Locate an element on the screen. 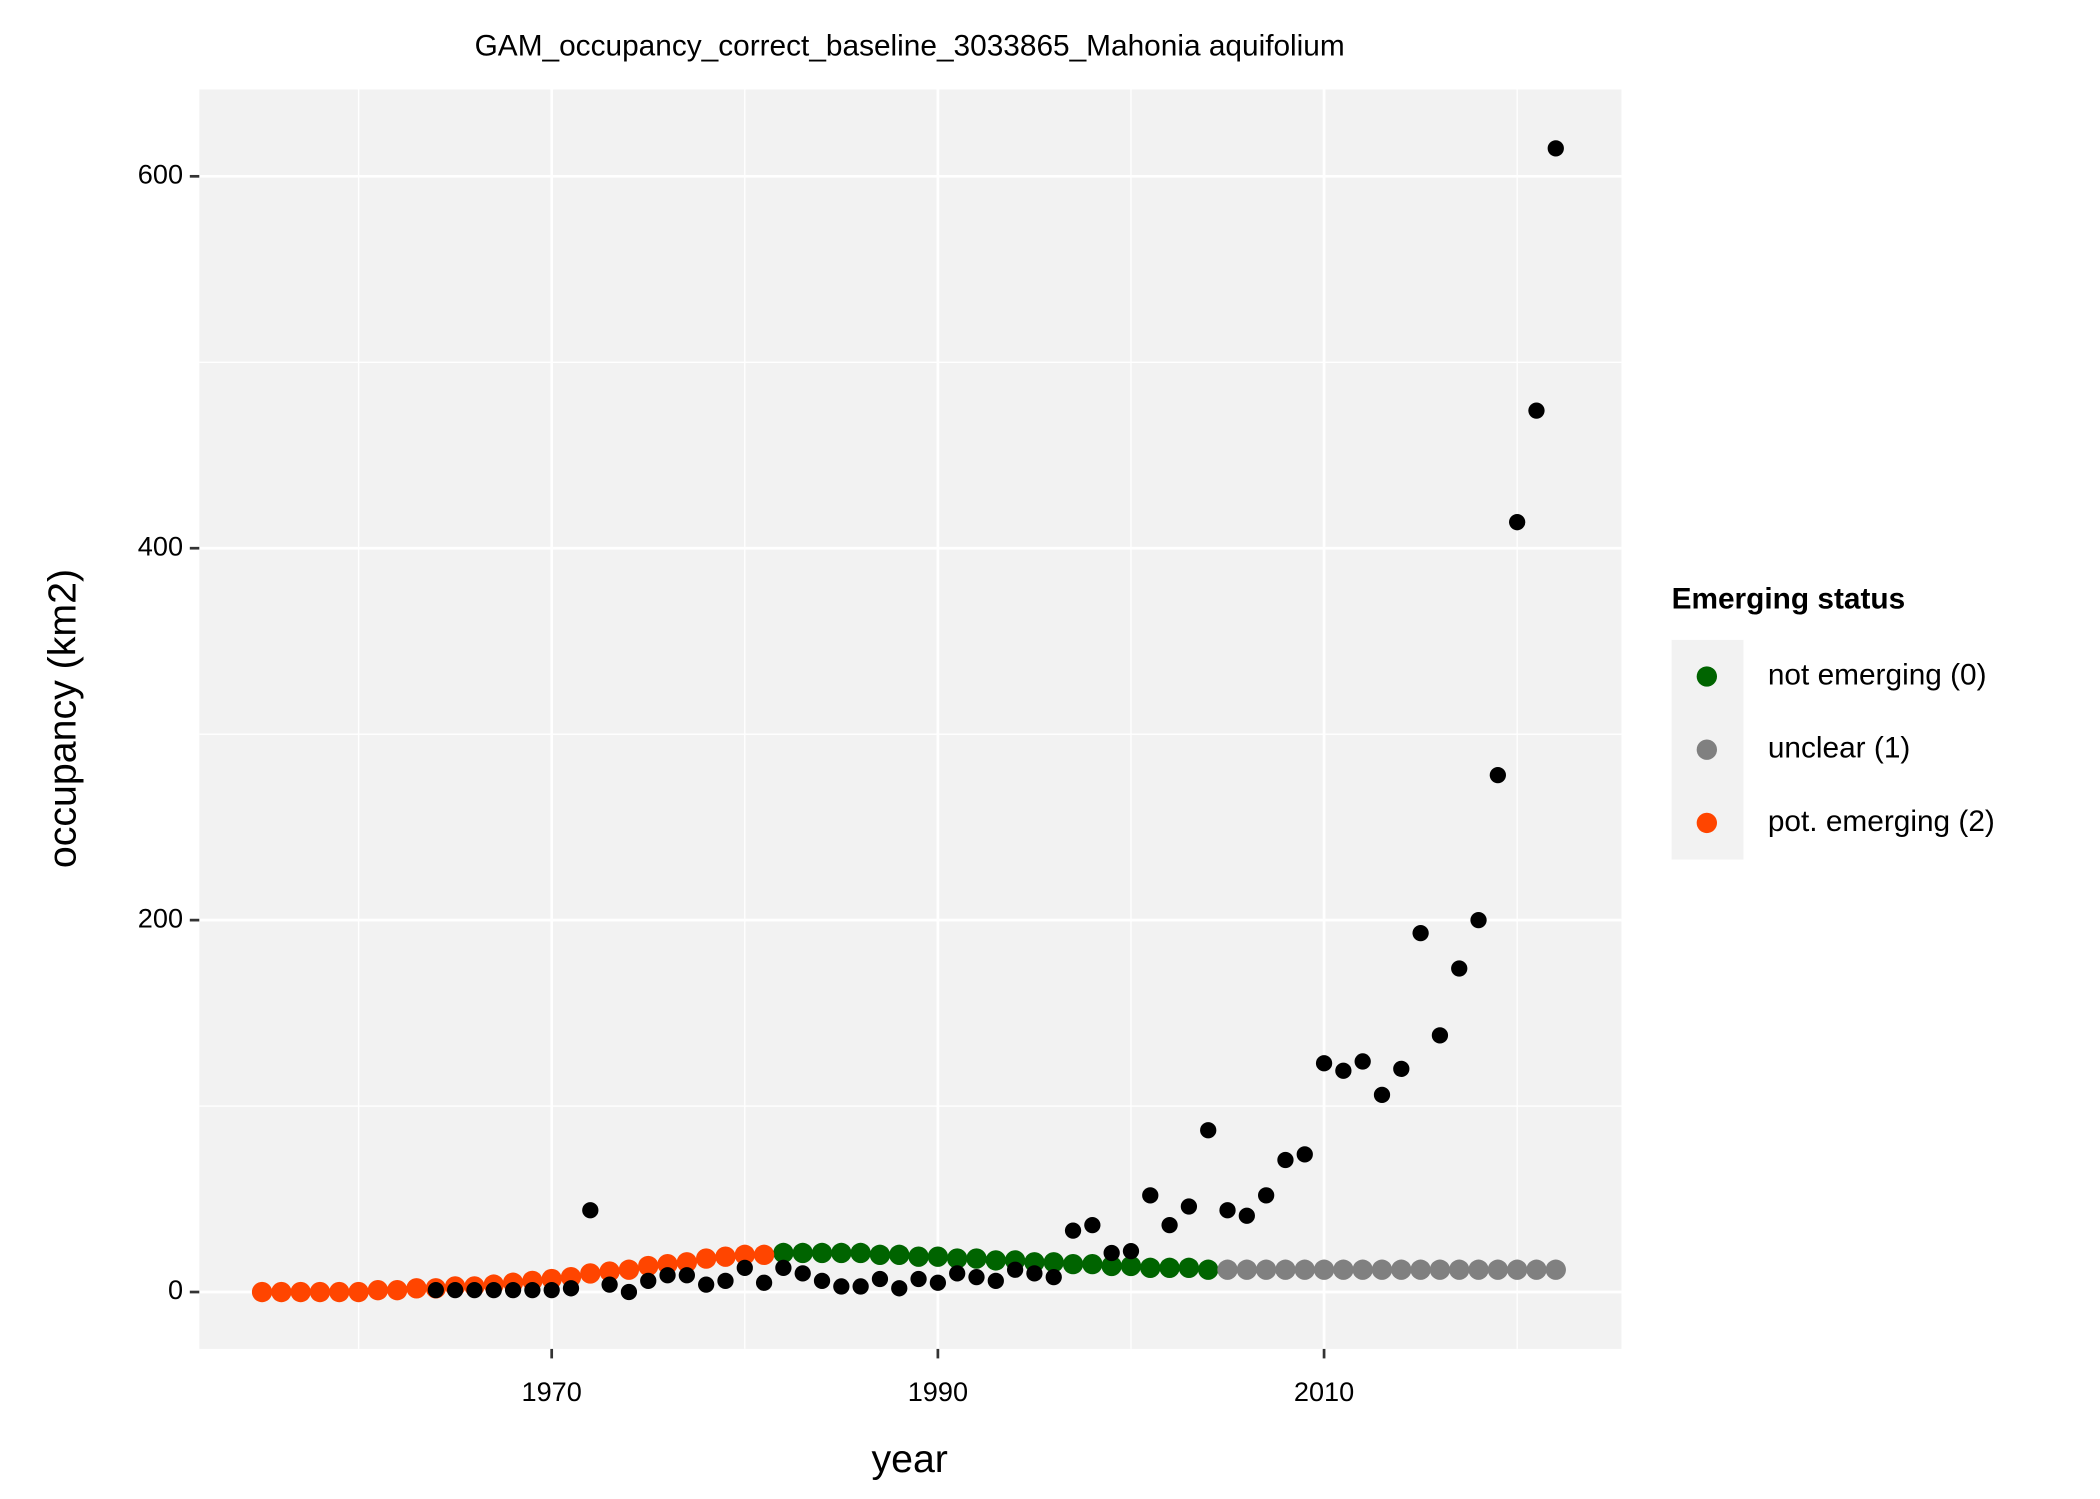 The image size is (2100, 1499). x-tick-label: 1990 is located at coordinates (938, 1391).